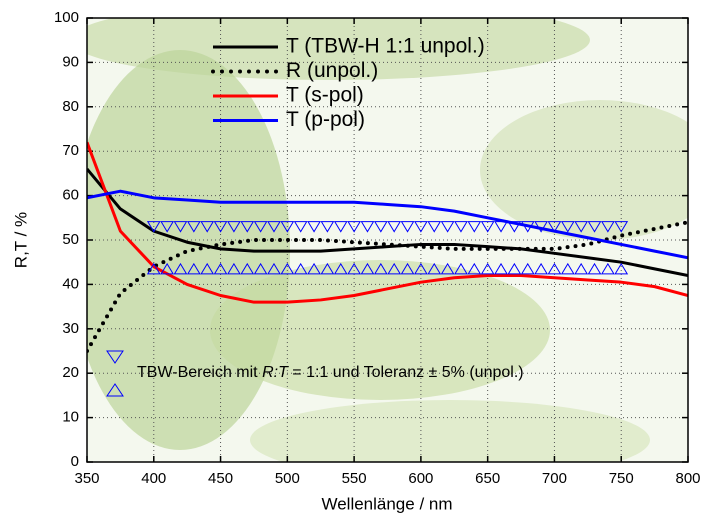 Image resolution: width=704 pixels, height=527 pixels. I want to click on x-tick-label: 550, so click(354, 478).